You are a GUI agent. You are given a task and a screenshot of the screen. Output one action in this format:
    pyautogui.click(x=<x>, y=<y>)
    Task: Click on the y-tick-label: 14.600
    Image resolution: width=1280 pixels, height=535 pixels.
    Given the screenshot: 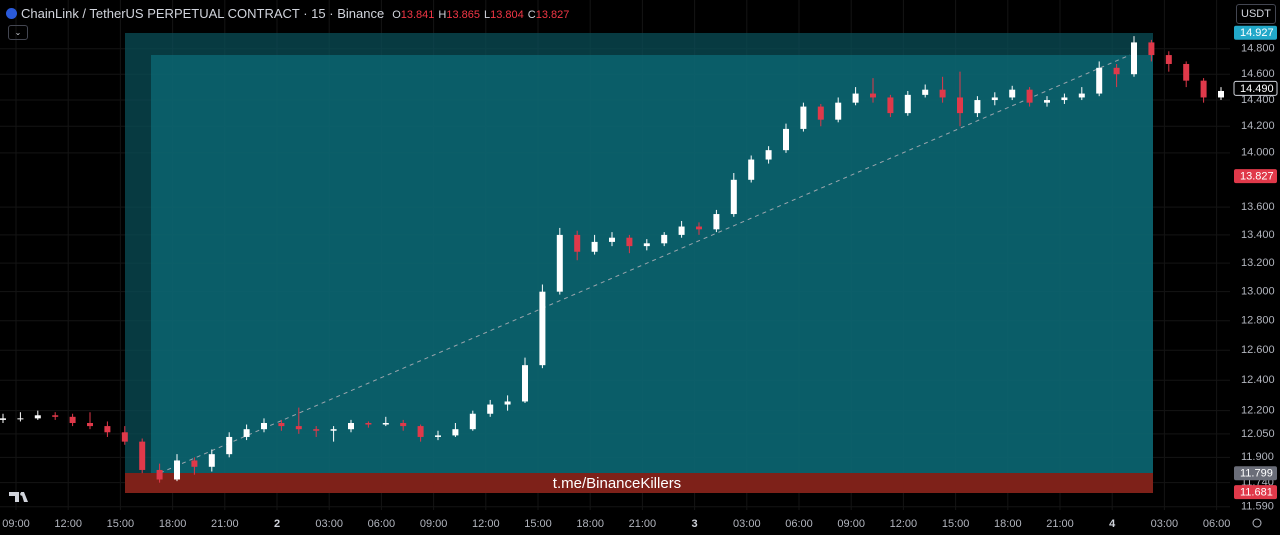 What is the action you would take?
    pyautogui.click(x=1258, y=74)
    